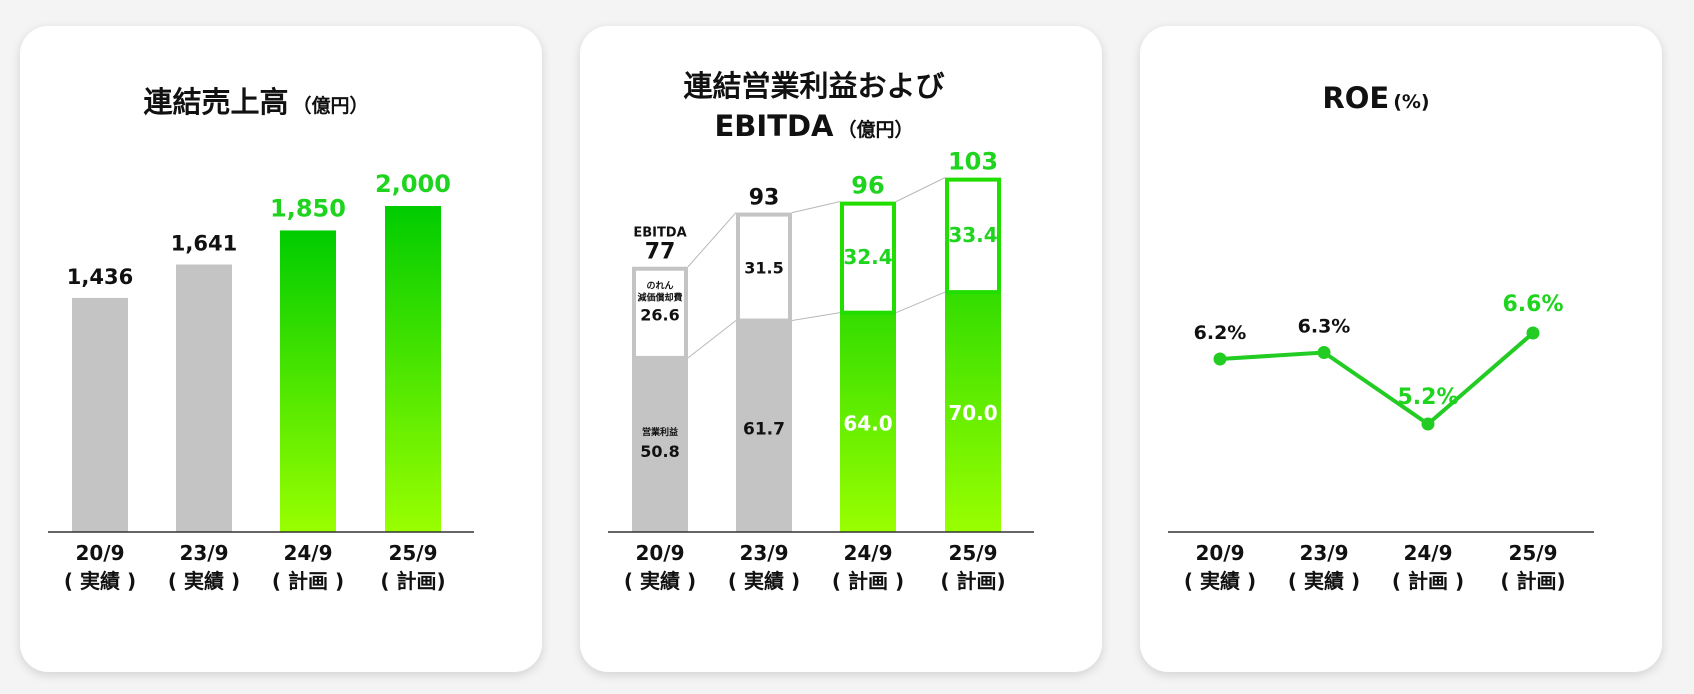 This screenshot has height=694, width=1694. Describe the element at coordinates (813, 86) in the screenshot. I see `ebitda-chart-title-line1: 連結営業利益および` at that location.